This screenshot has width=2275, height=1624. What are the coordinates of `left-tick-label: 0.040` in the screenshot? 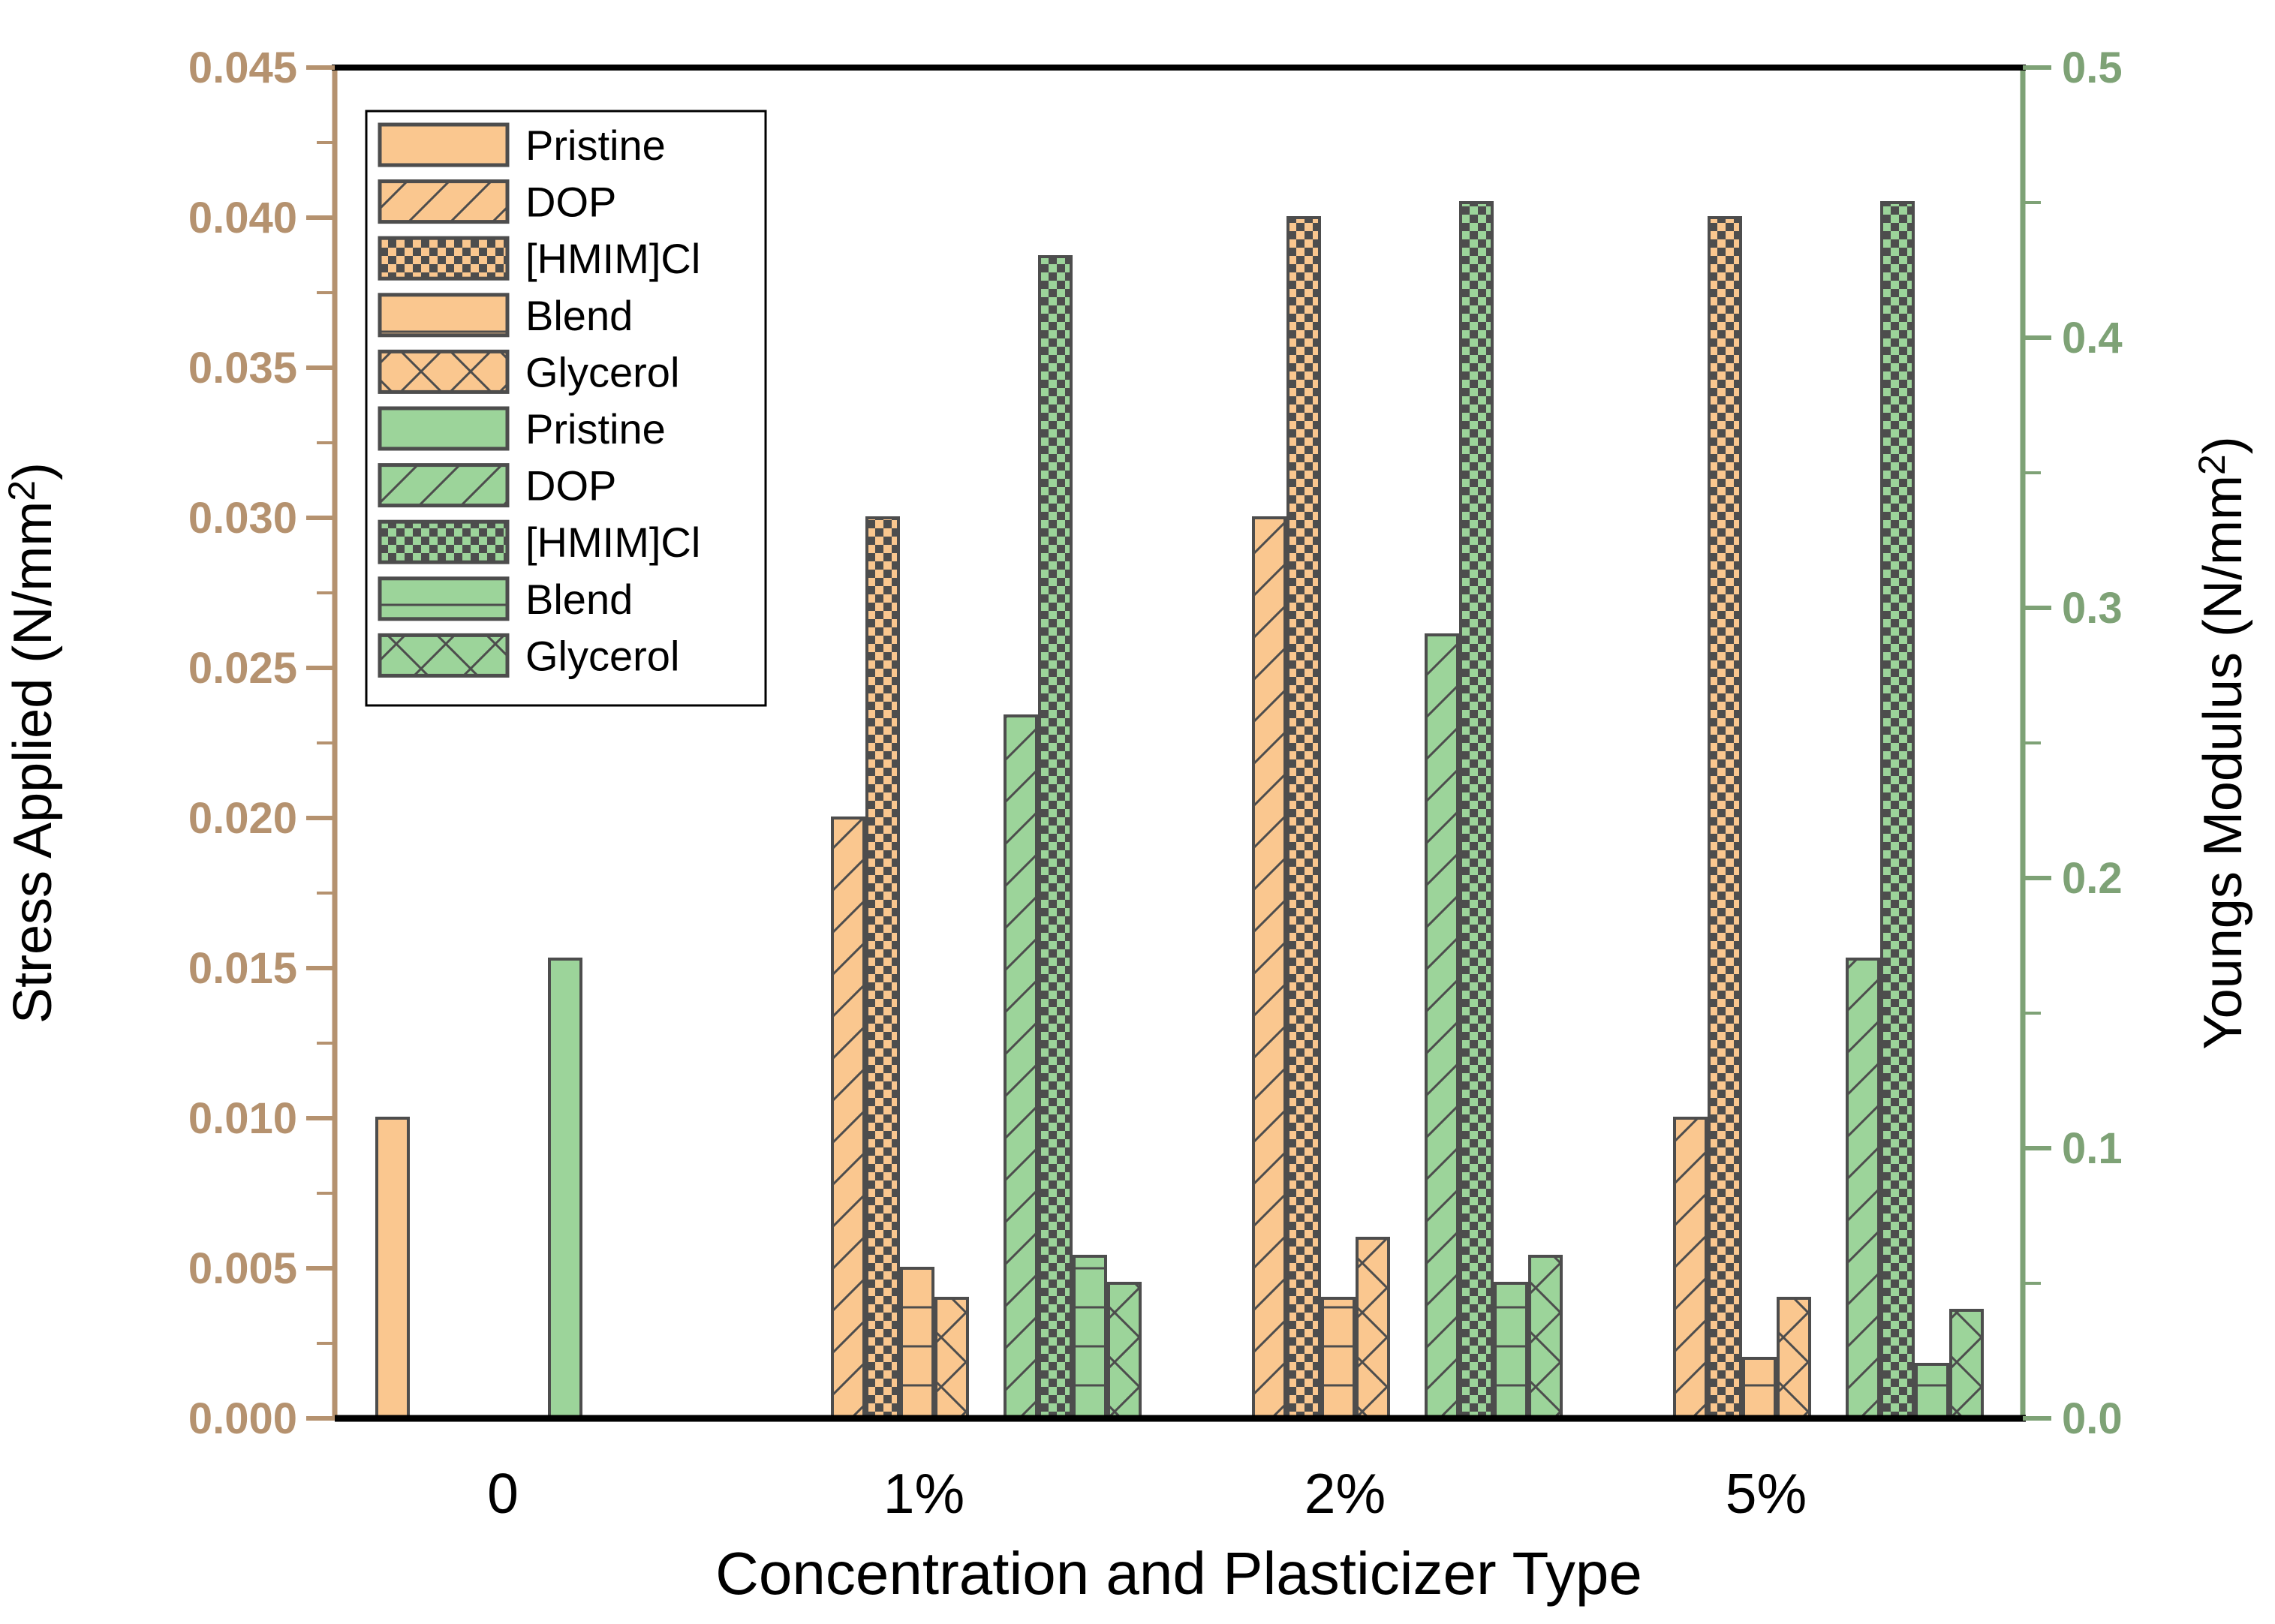 It's located at (242, 218).